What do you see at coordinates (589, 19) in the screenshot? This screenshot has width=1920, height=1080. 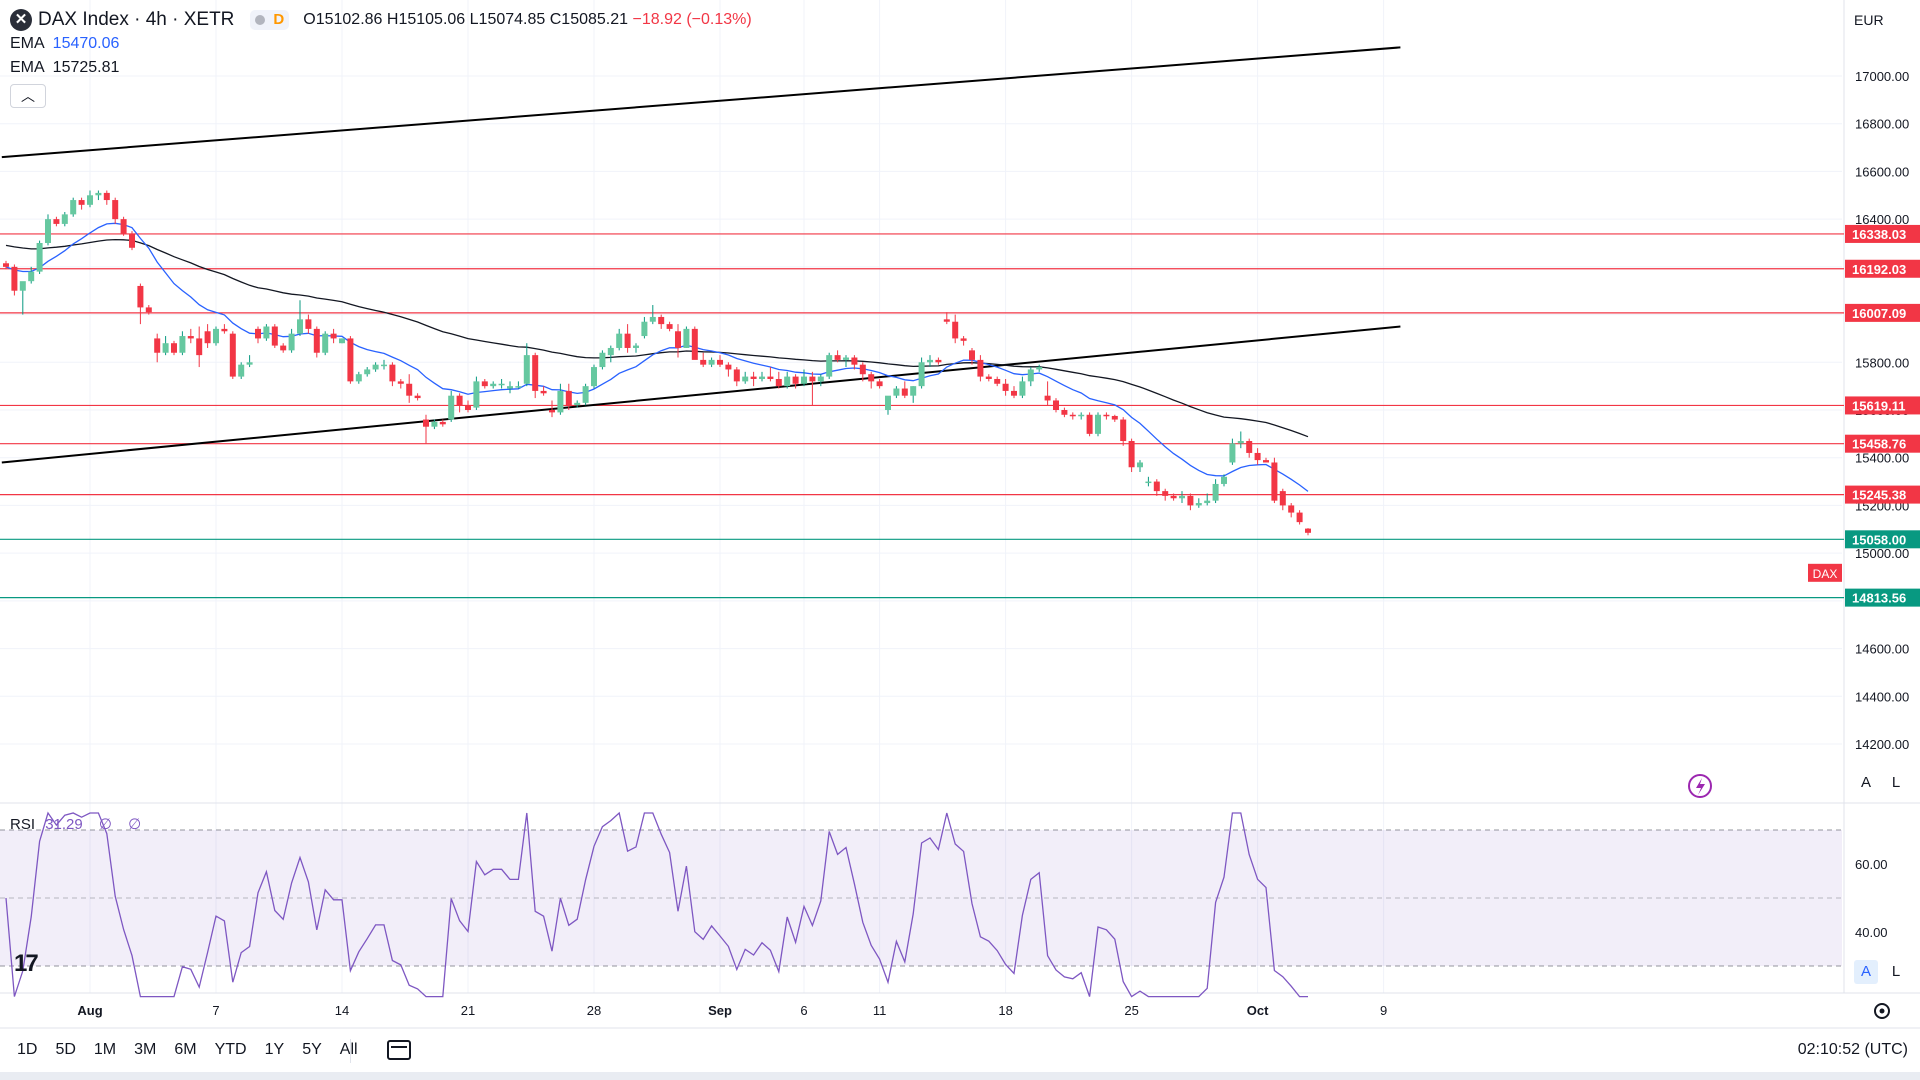 I see `ohlc-close: C15085.21` at bounding box center [589, 19].